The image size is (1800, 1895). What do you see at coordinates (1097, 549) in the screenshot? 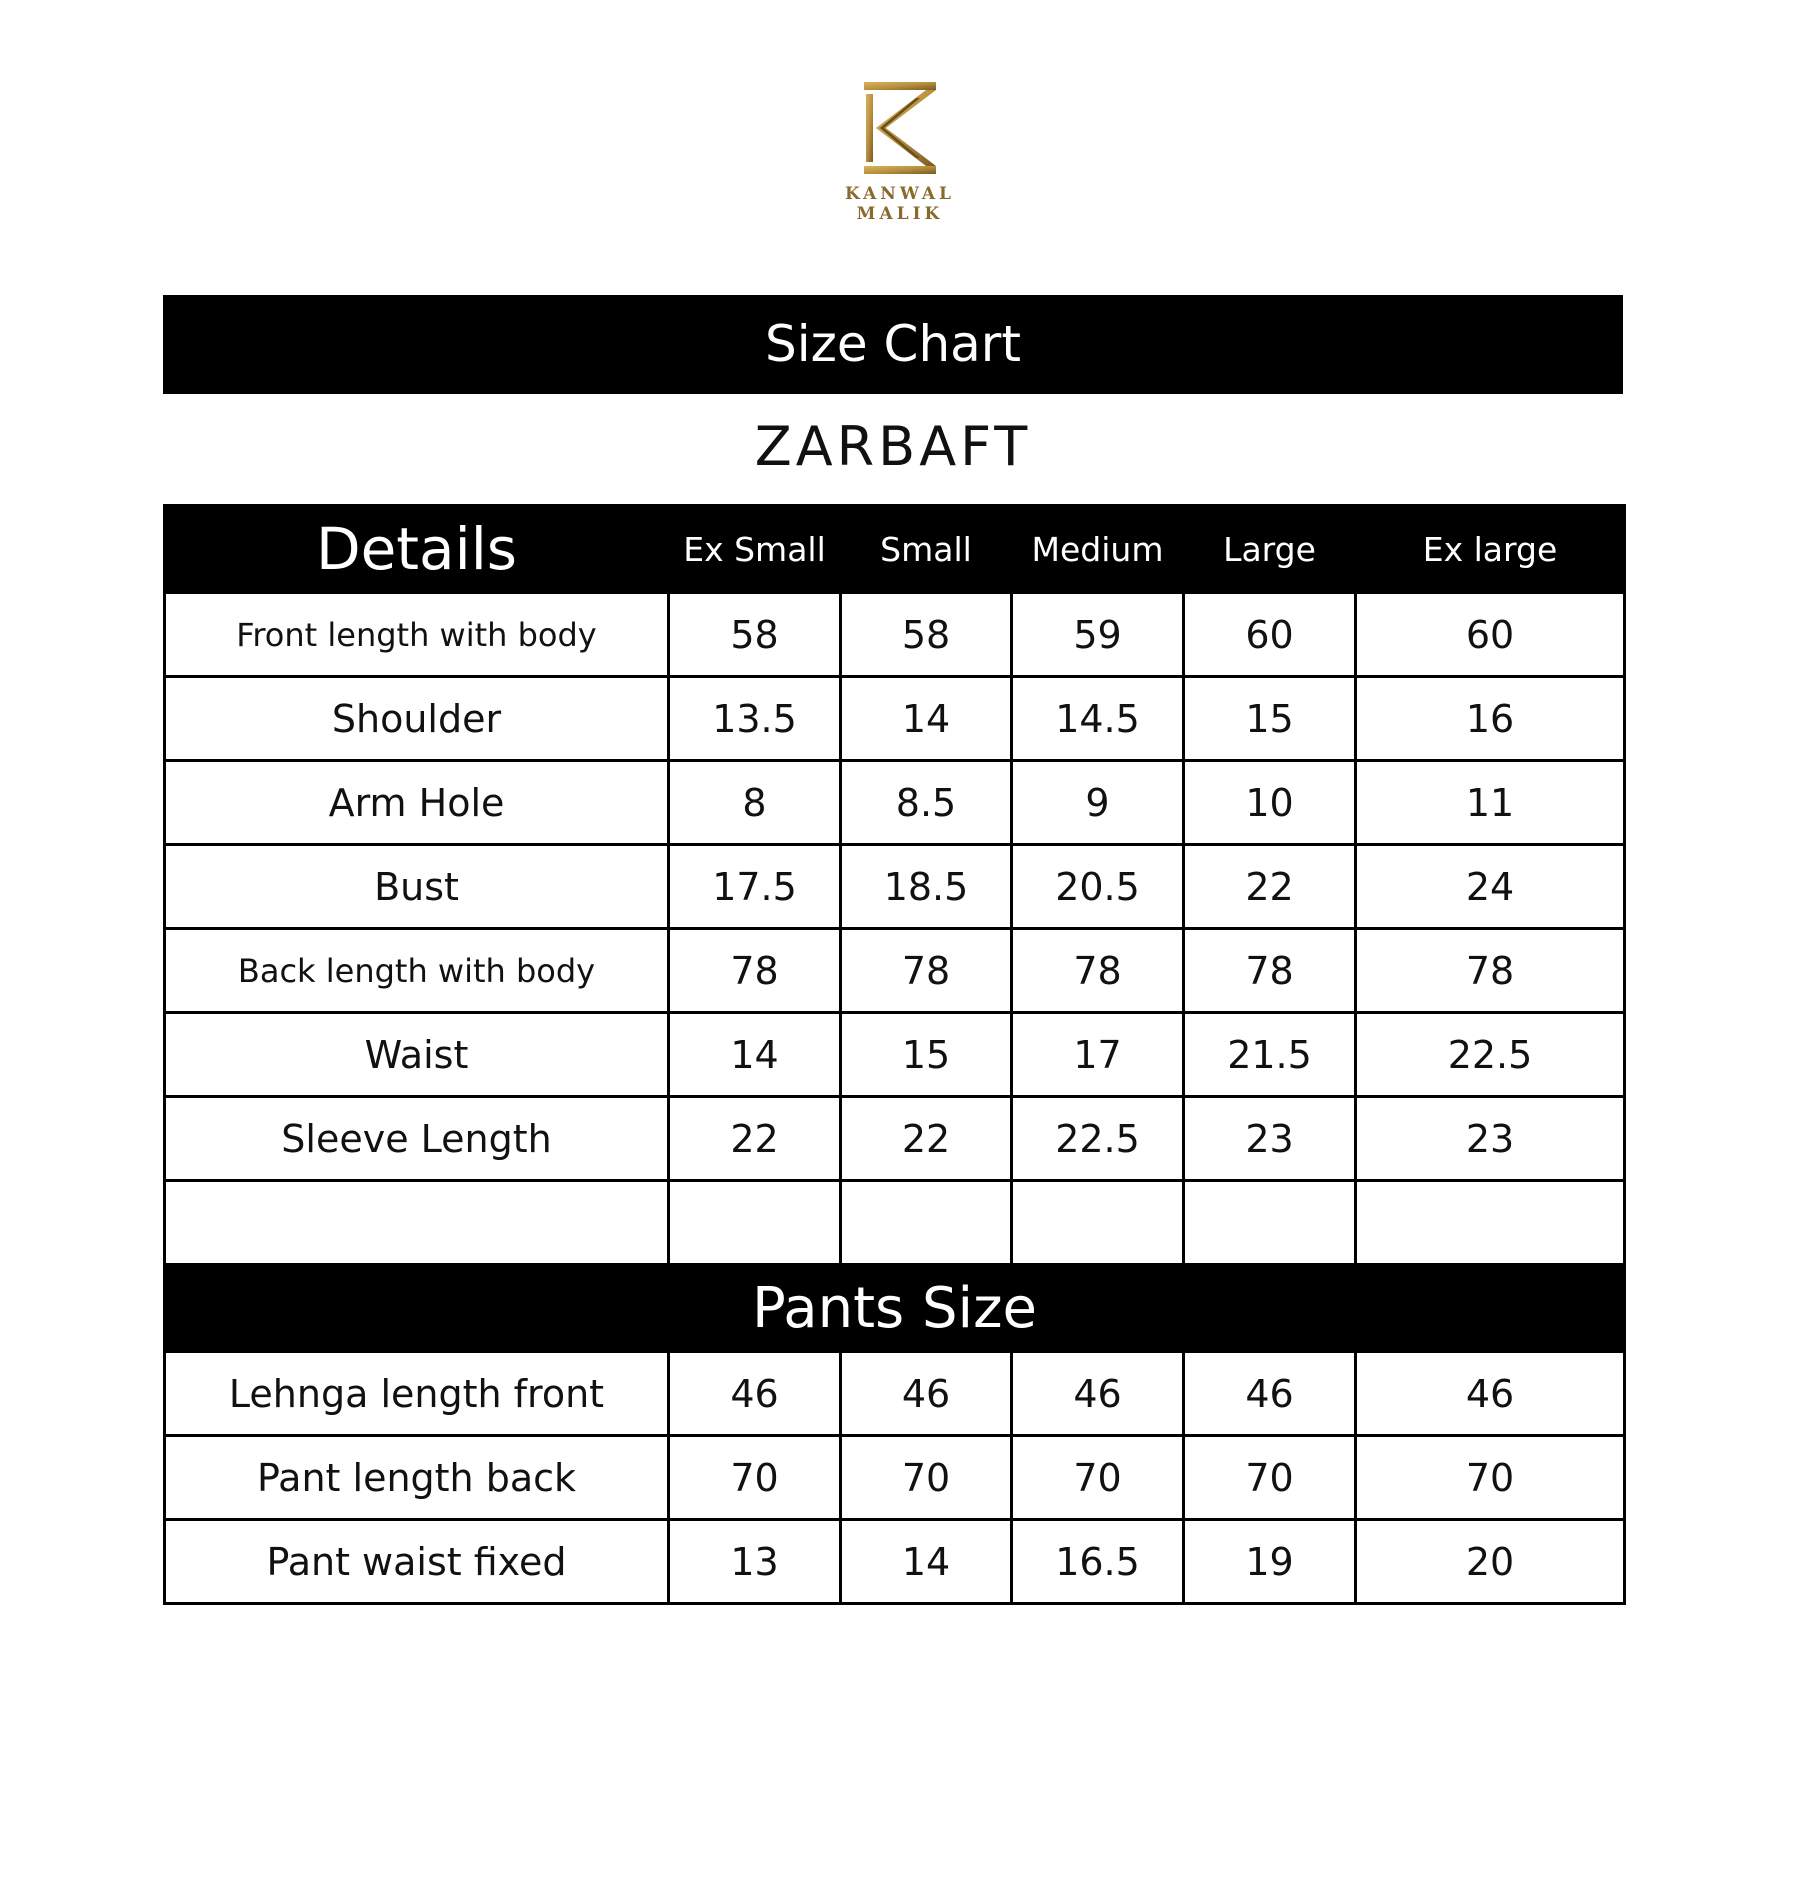
I see `size-column-header: Medium` at bounding box center [1097, 549].